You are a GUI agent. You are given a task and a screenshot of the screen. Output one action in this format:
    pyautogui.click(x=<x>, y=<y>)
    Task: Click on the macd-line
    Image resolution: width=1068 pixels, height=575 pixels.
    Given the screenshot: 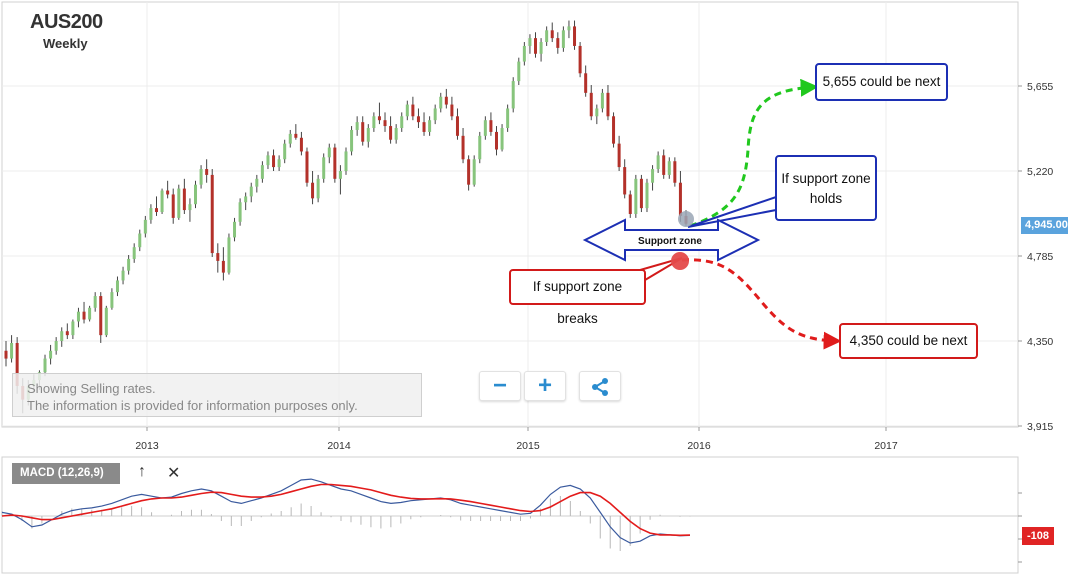 What is the action you would take?
    pyautogui.click(x=346, y=511)
    